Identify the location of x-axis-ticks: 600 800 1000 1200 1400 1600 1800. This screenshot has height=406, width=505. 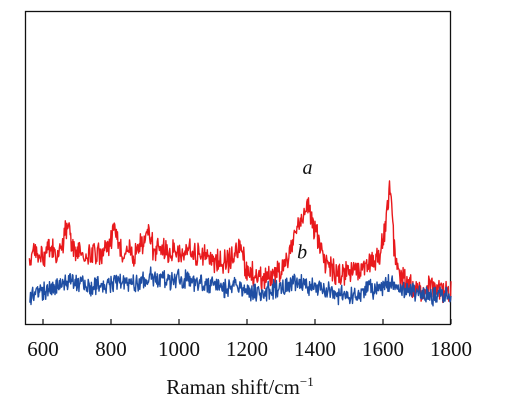
(249, 340).